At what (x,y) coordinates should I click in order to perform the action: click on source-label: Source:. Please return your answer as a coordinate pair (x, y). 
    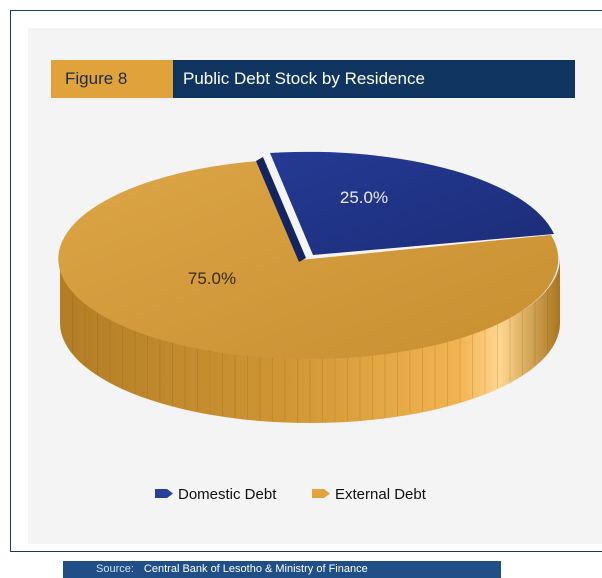
    Looking at the image, I should click on (115, 569).